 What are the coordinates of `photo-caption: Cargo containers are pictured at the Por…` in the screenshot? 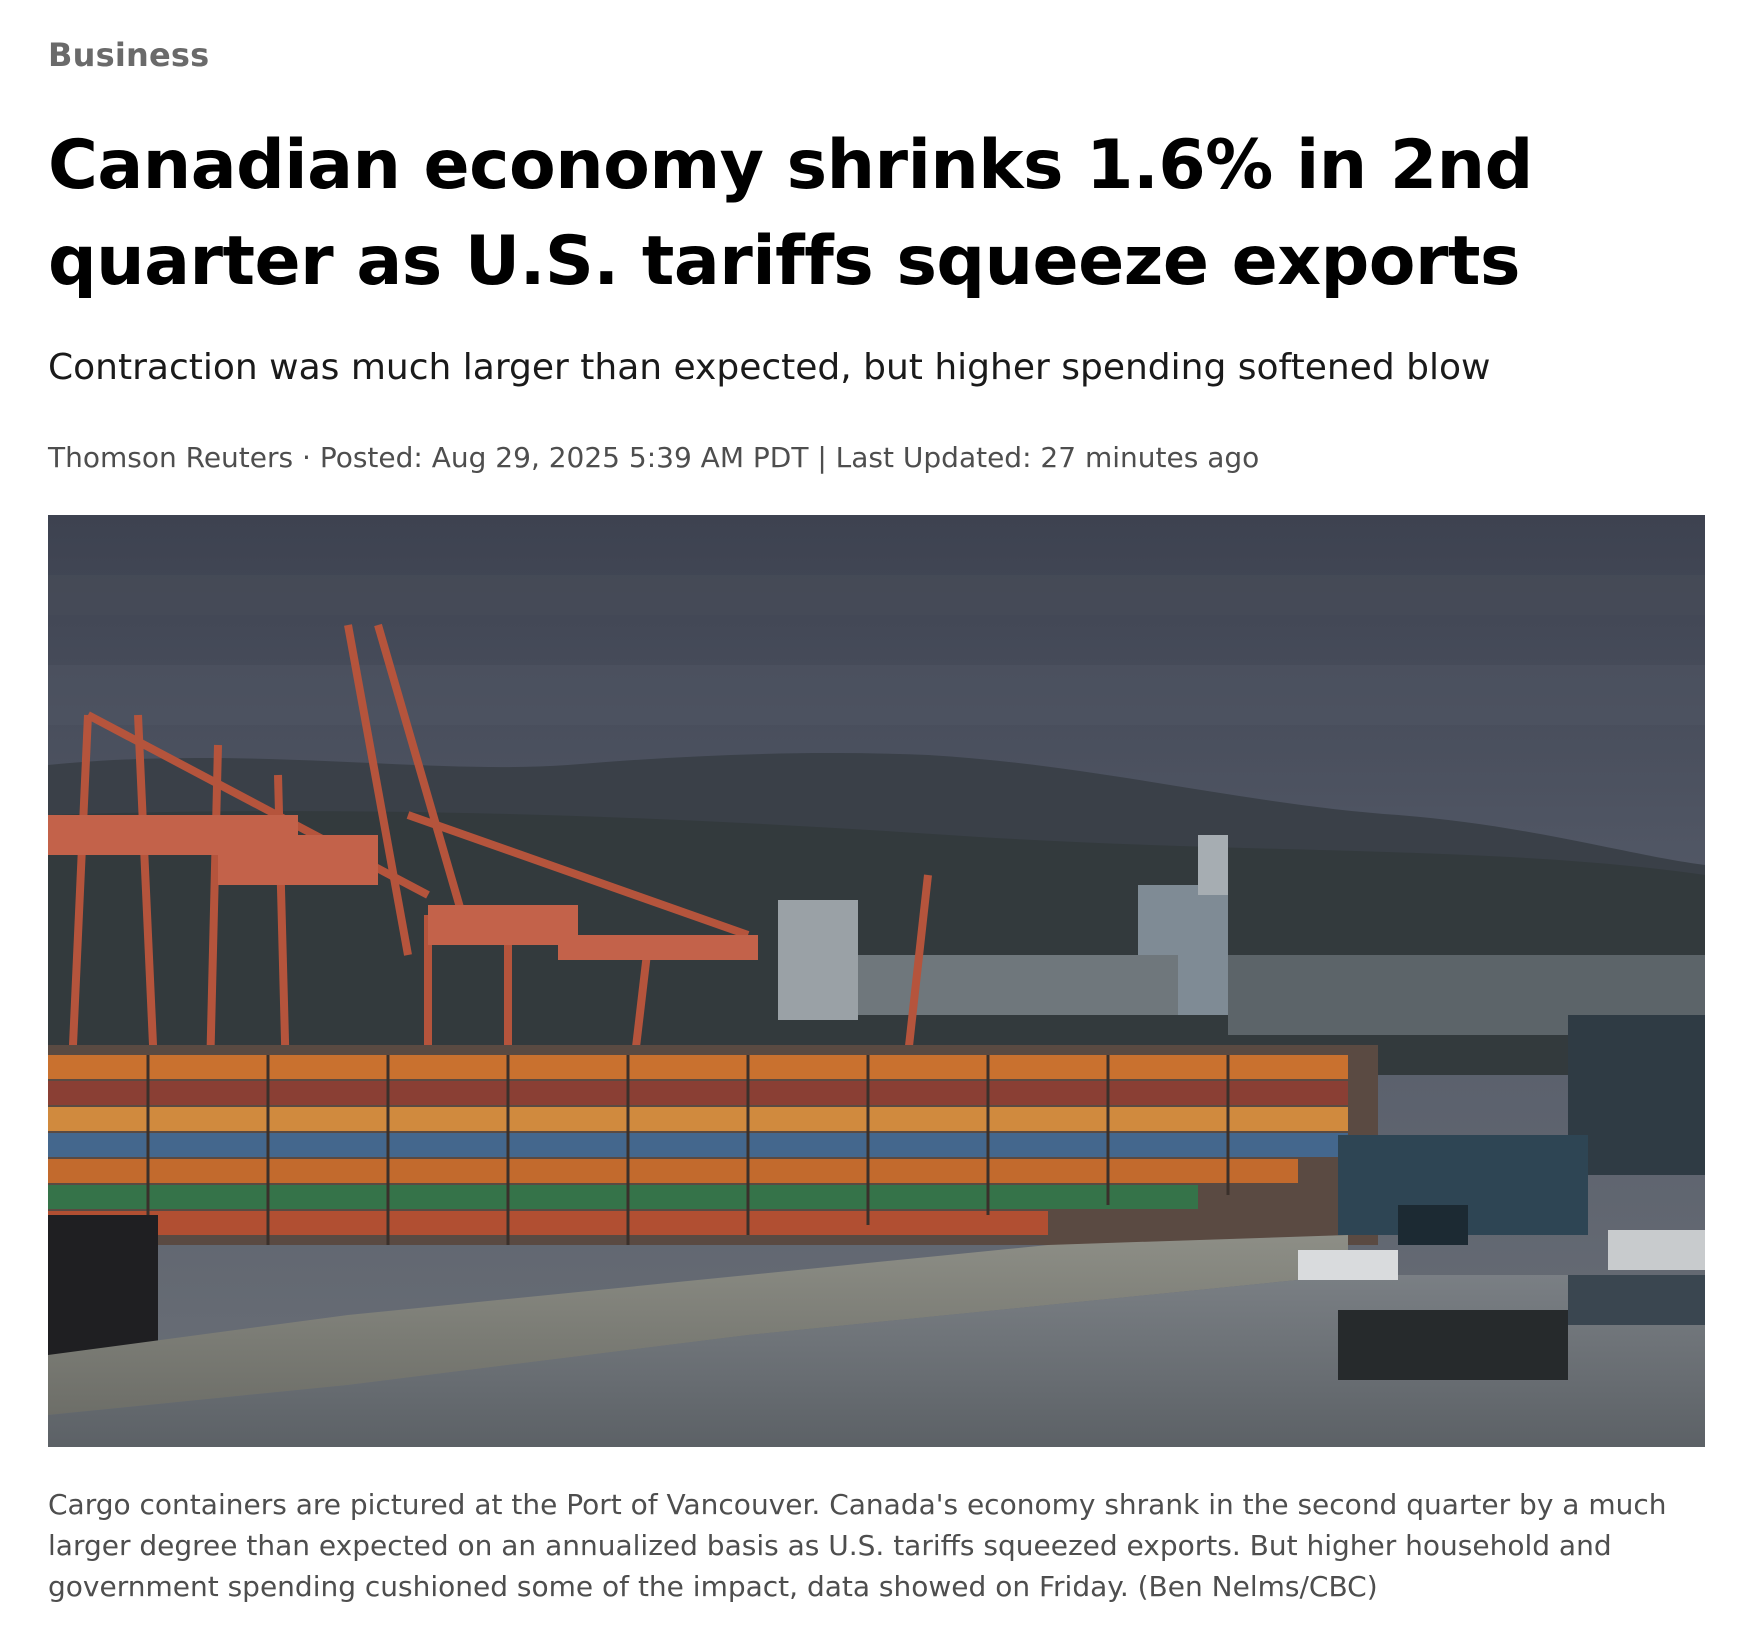 It's located at (857, 1545).